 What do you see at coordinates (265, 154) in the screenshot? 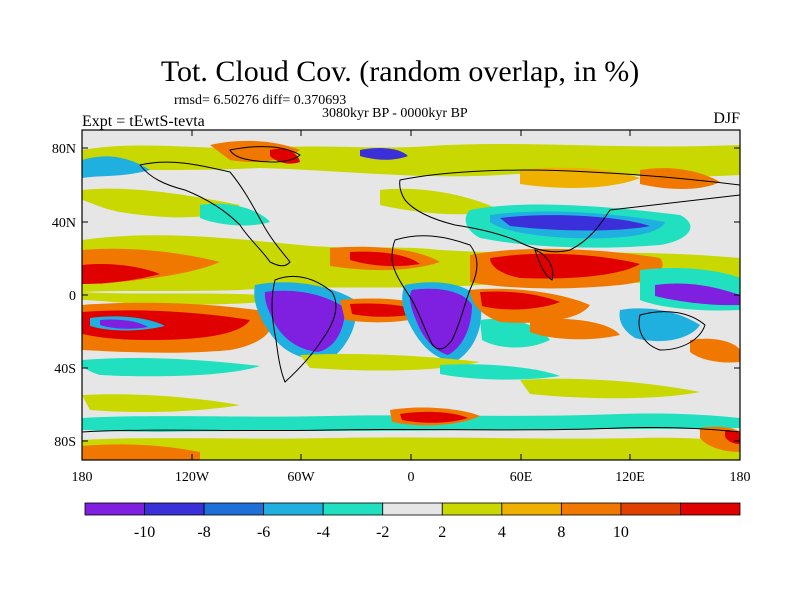
I see `coastline-greenland` at bounding box center [265, 154].